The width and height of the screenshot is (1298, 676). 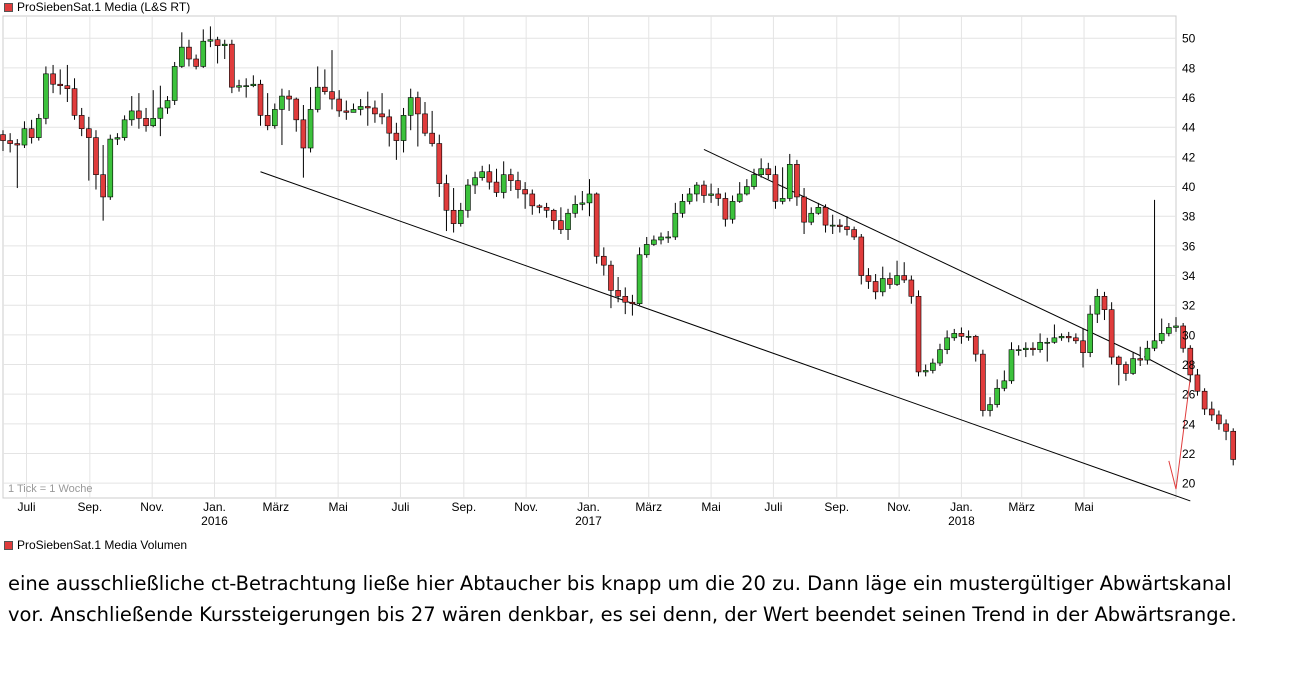 I want to click on x-tick-label: Mai, so click(x=710, y=507).